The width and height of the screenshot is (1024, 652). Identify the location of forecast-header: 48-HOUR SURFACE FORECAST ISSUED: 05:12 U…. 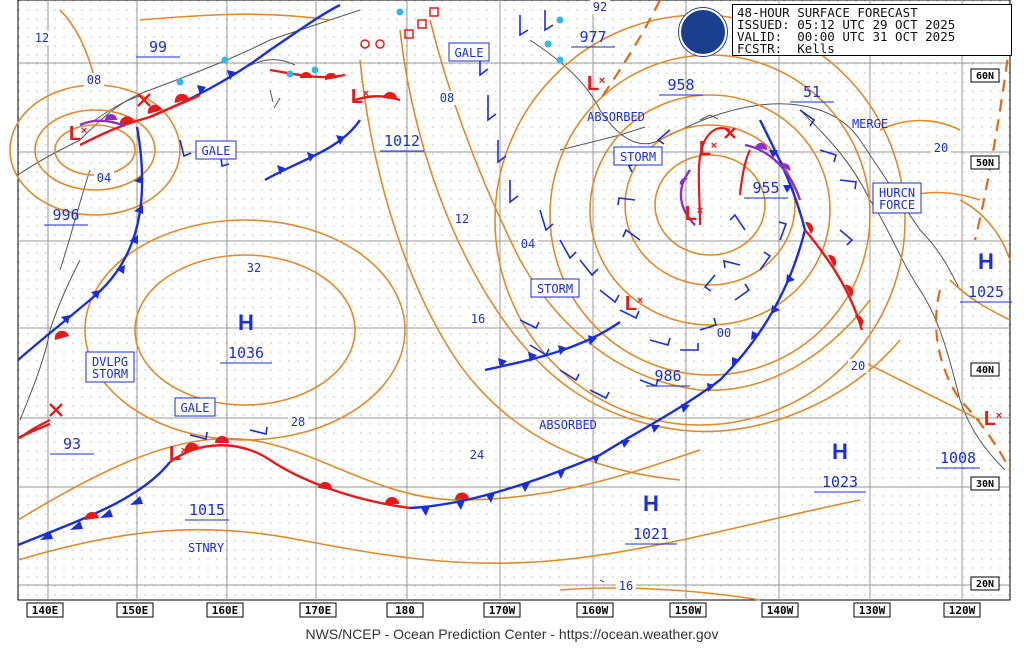
(845, 30).